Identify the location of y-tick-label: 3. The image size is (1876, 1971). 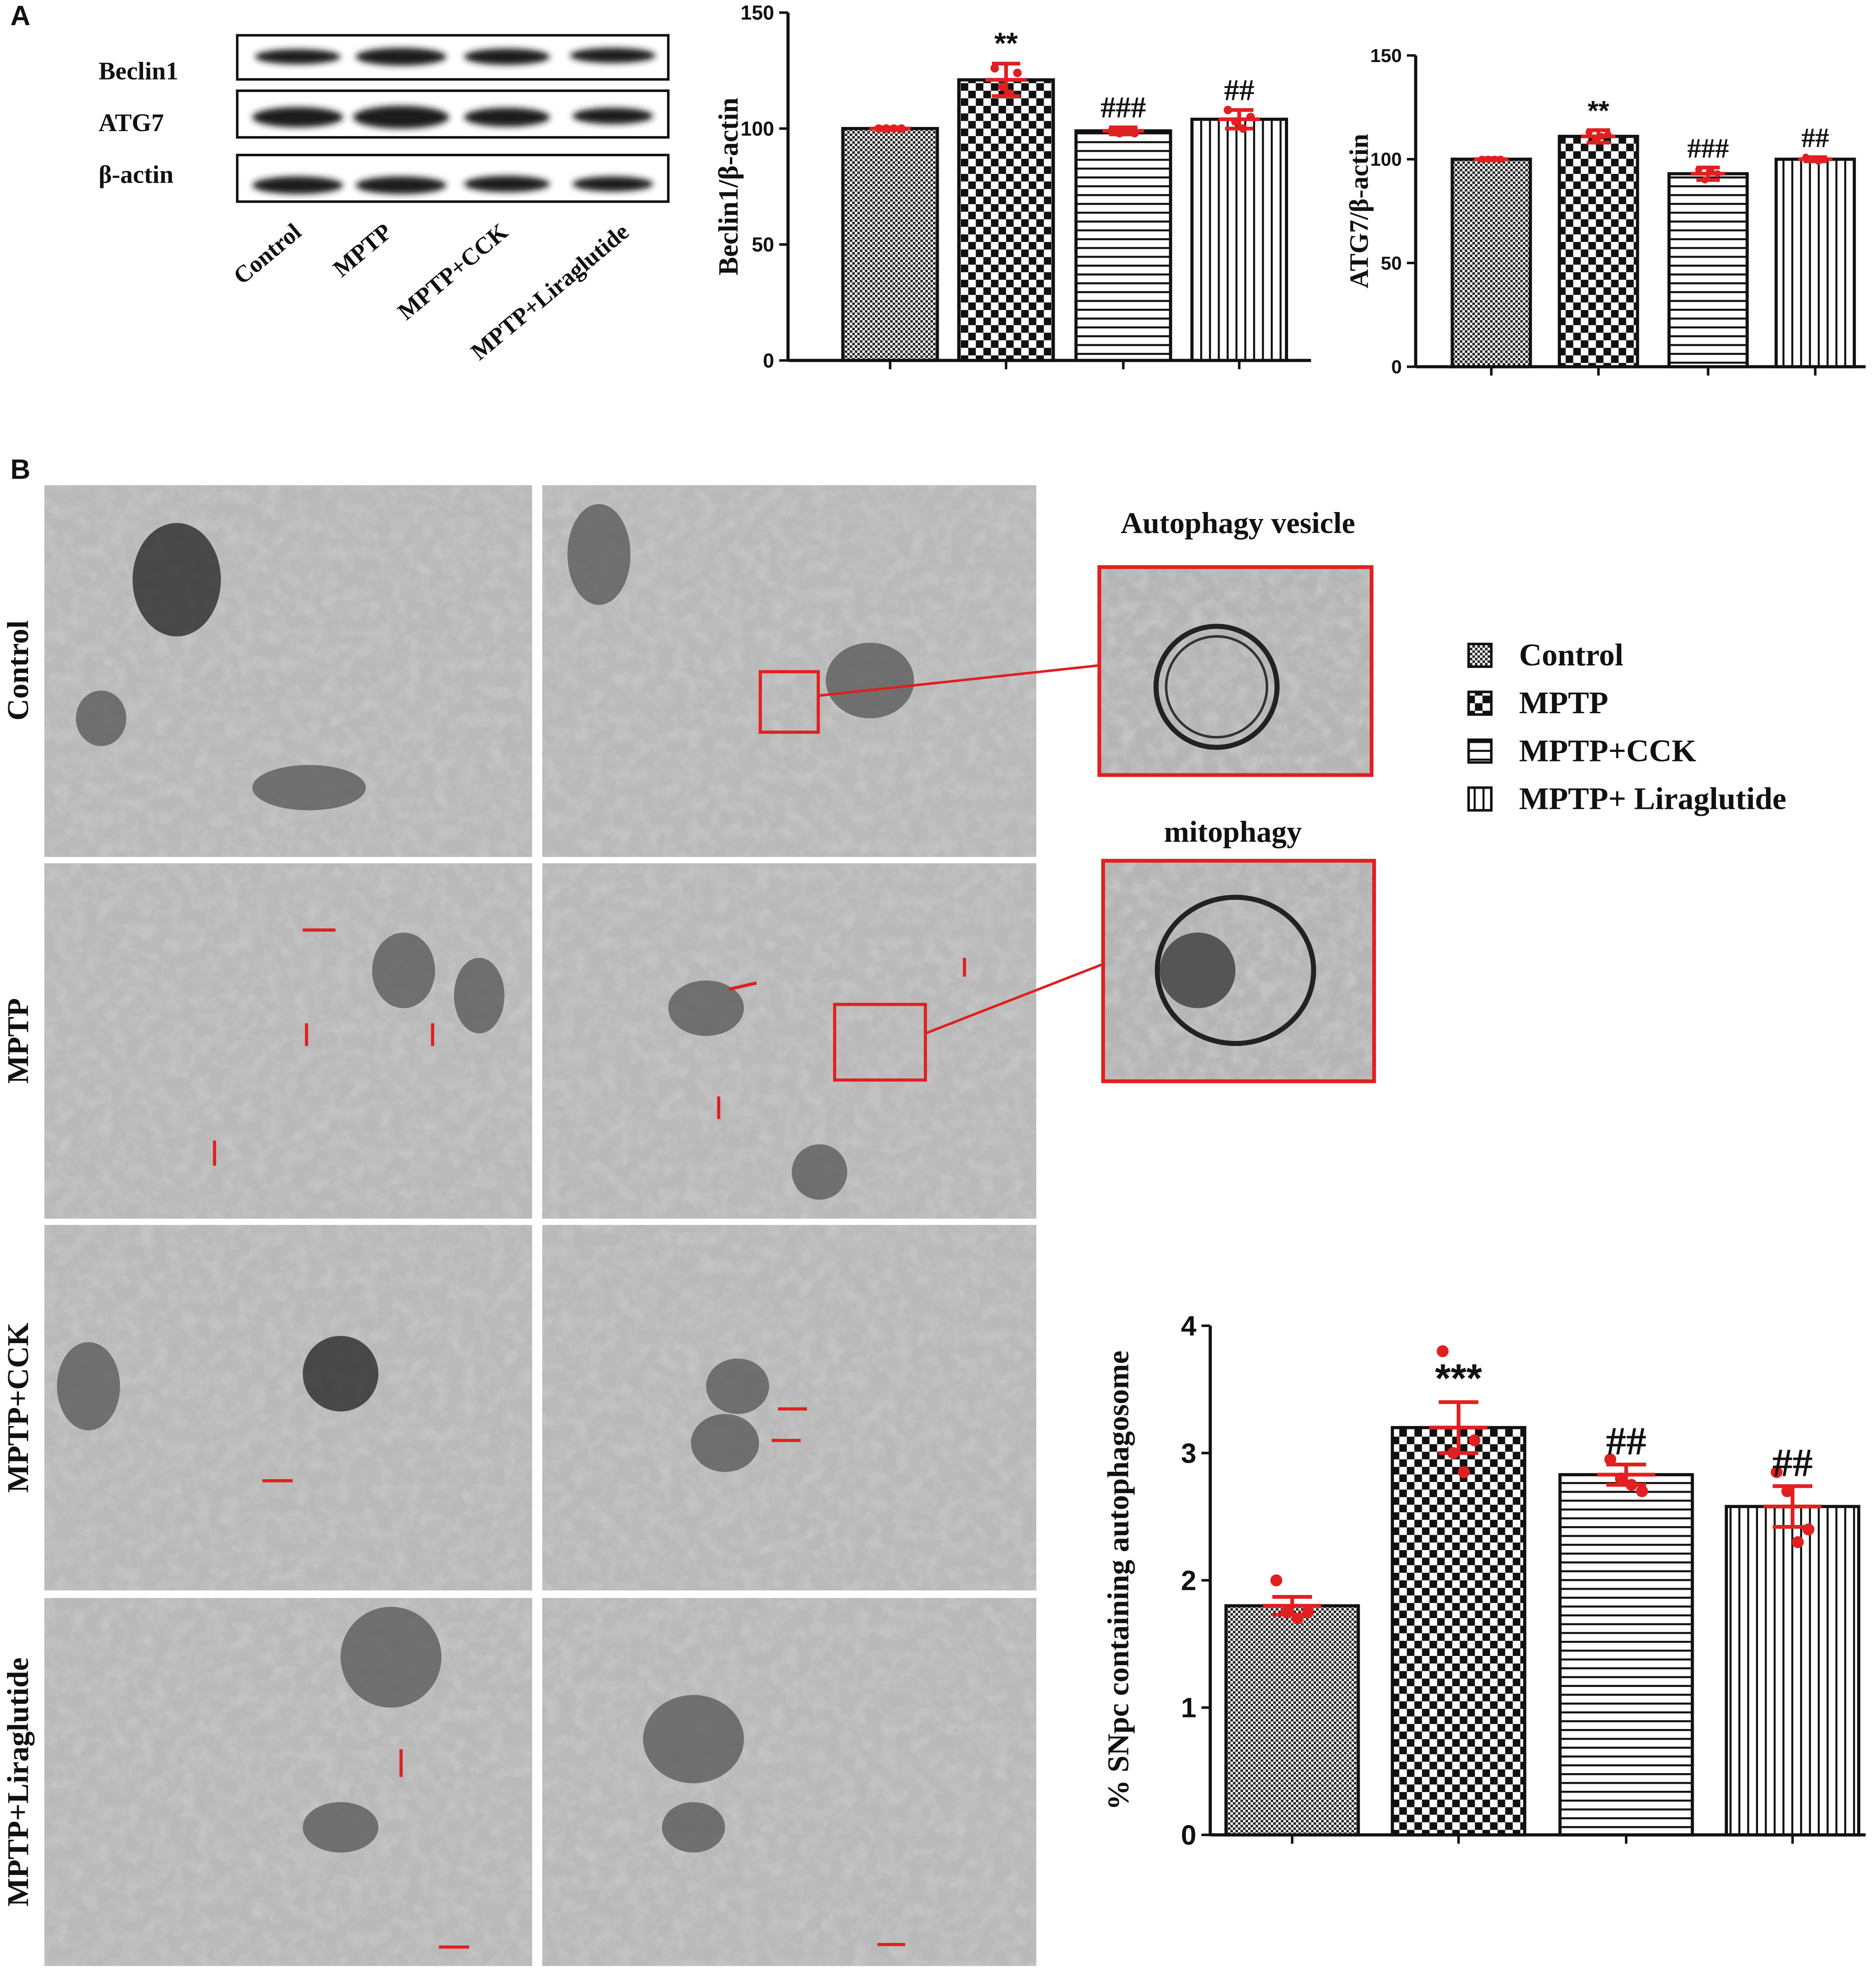
(1188, 1453).